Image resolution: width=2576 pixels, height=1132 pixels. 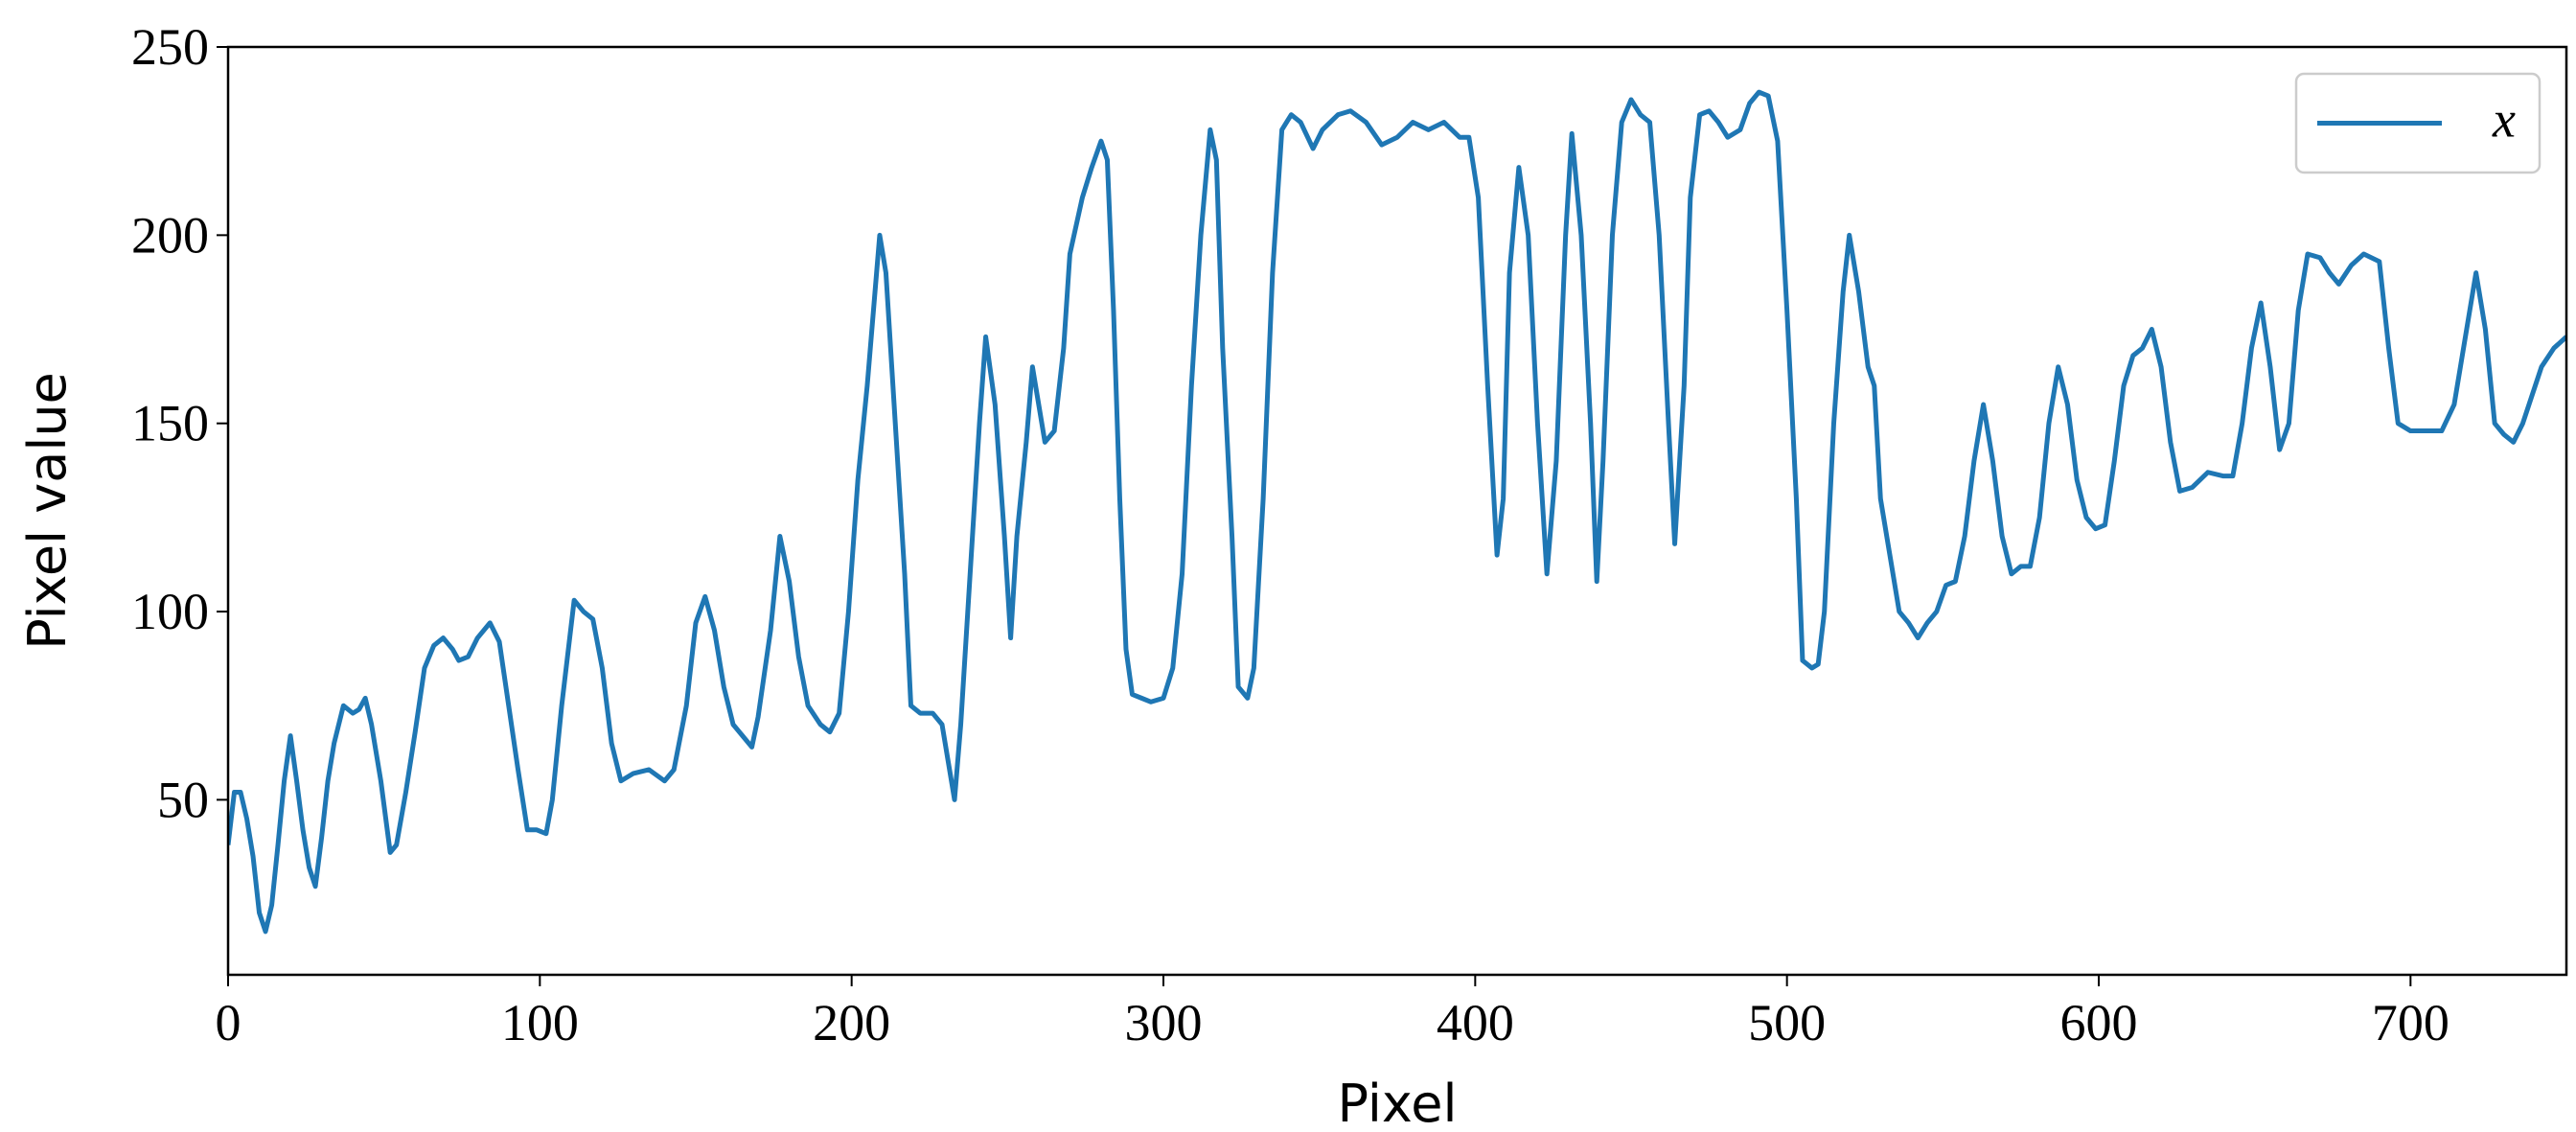 I want to click on x-tick-label: 700, so click(x=2411, y=1022).